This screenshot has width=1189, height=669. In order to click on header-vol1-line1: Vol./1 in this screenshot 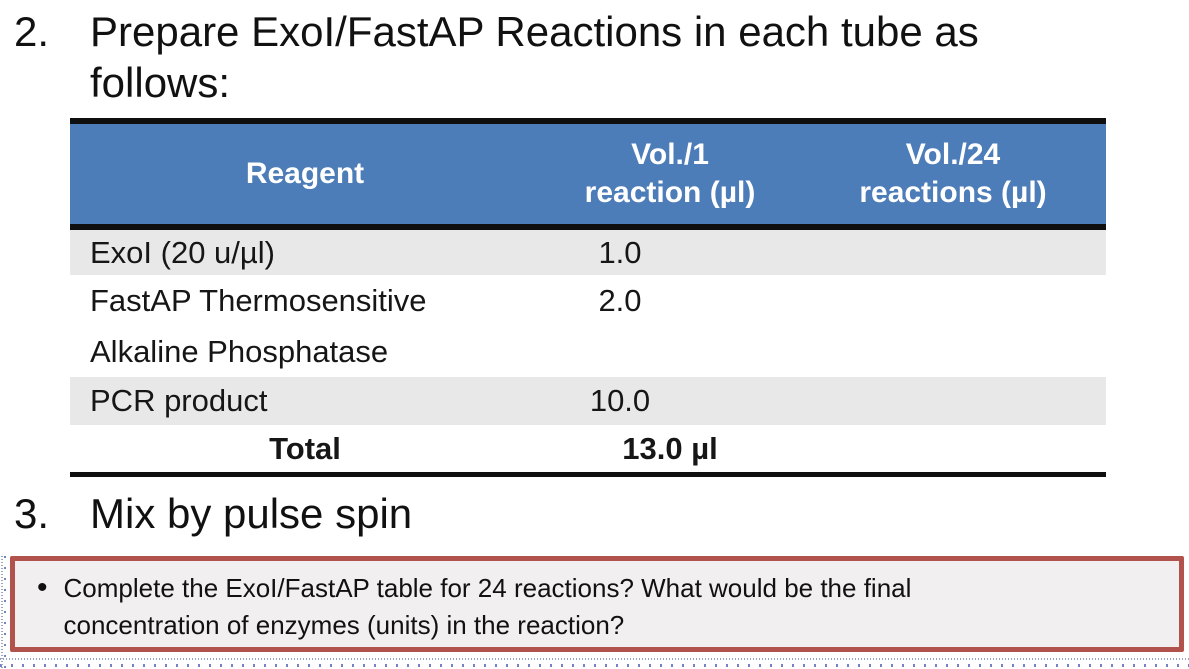, I will do `click(670, 154)`.